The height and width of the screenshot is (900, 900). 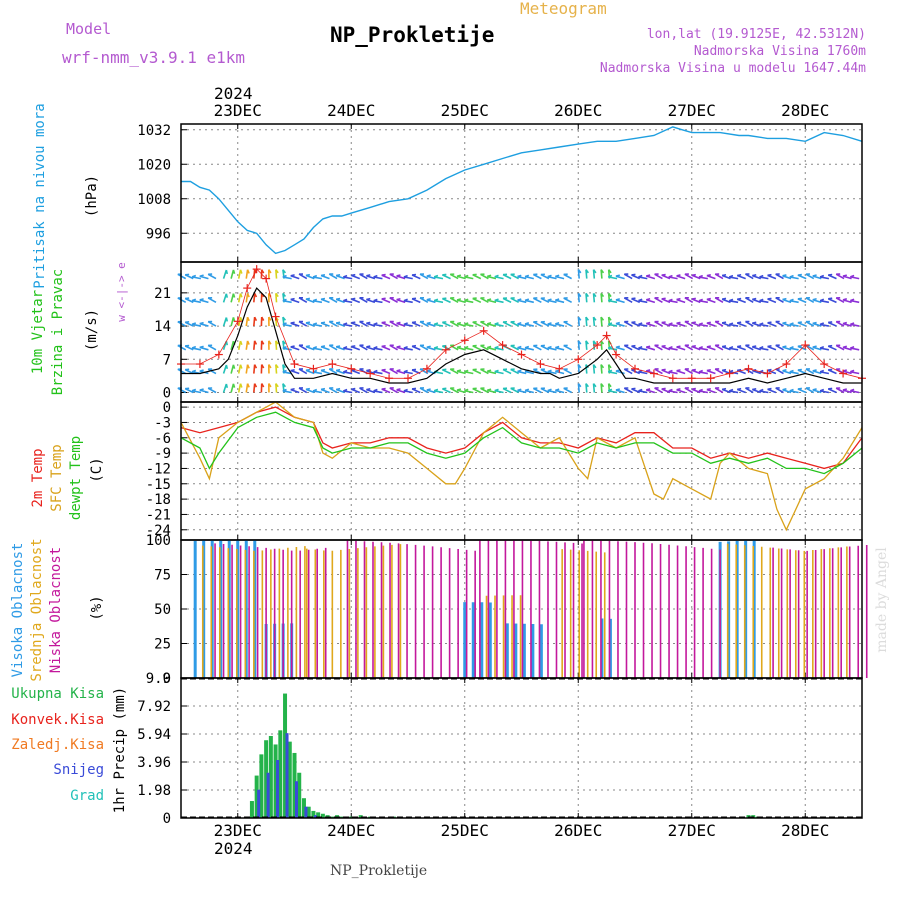 I want to click on day-label-top: 26DEC, so click(x=578, y=110).